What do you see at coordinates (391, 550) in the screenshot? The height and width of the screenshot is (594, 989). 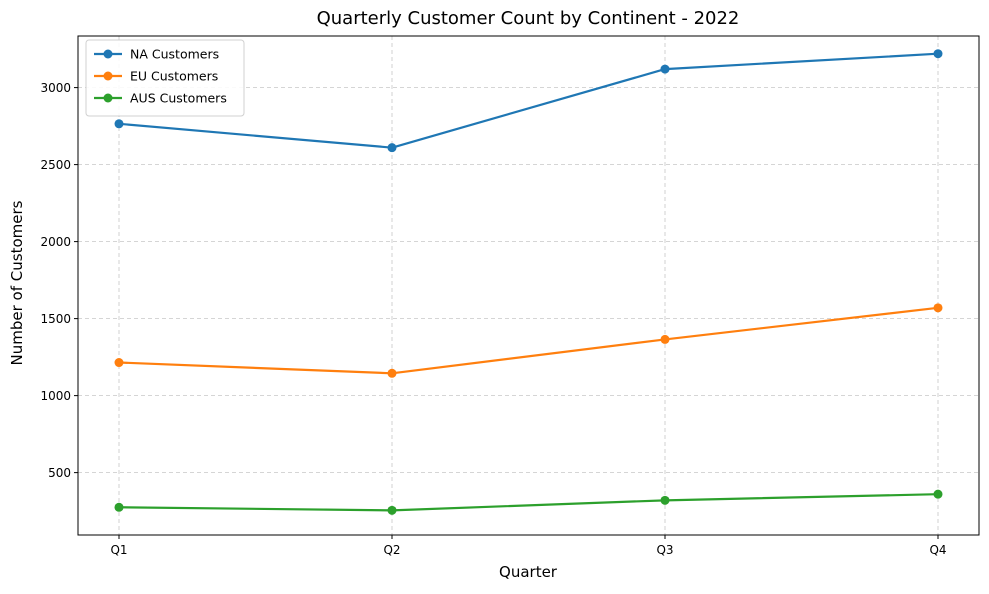 I see `x-tick-label: Q2` at bounding box center [391, 550].